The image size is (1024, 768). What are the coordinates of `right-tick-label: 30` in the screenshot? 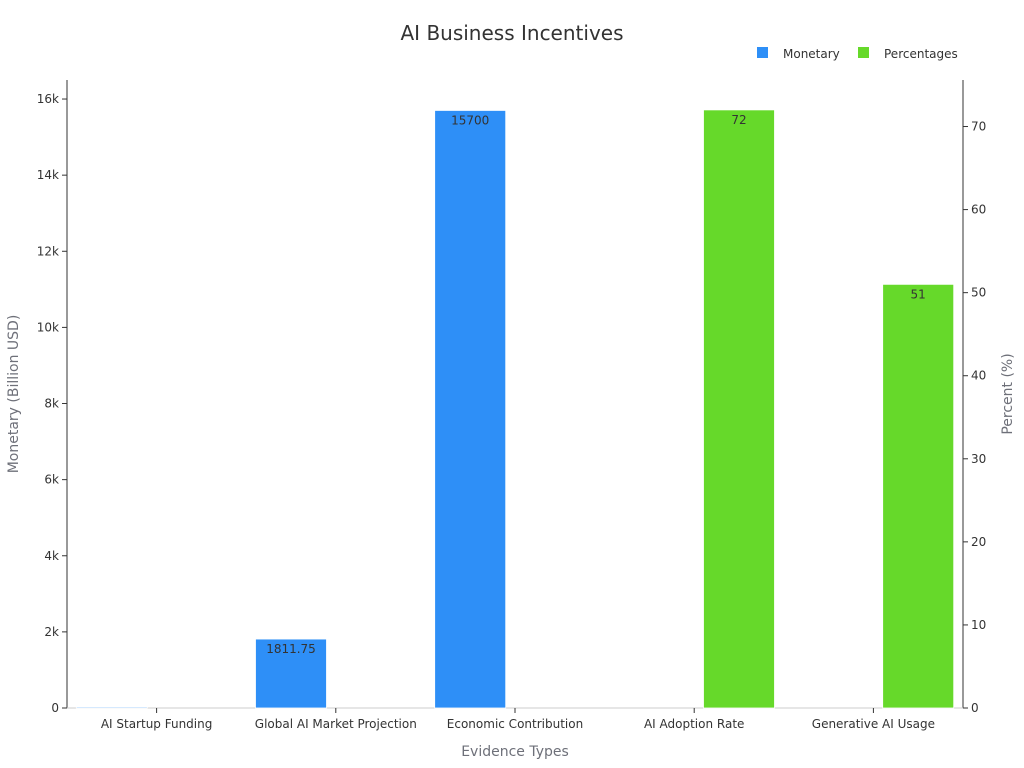 It's located at (978, 459).